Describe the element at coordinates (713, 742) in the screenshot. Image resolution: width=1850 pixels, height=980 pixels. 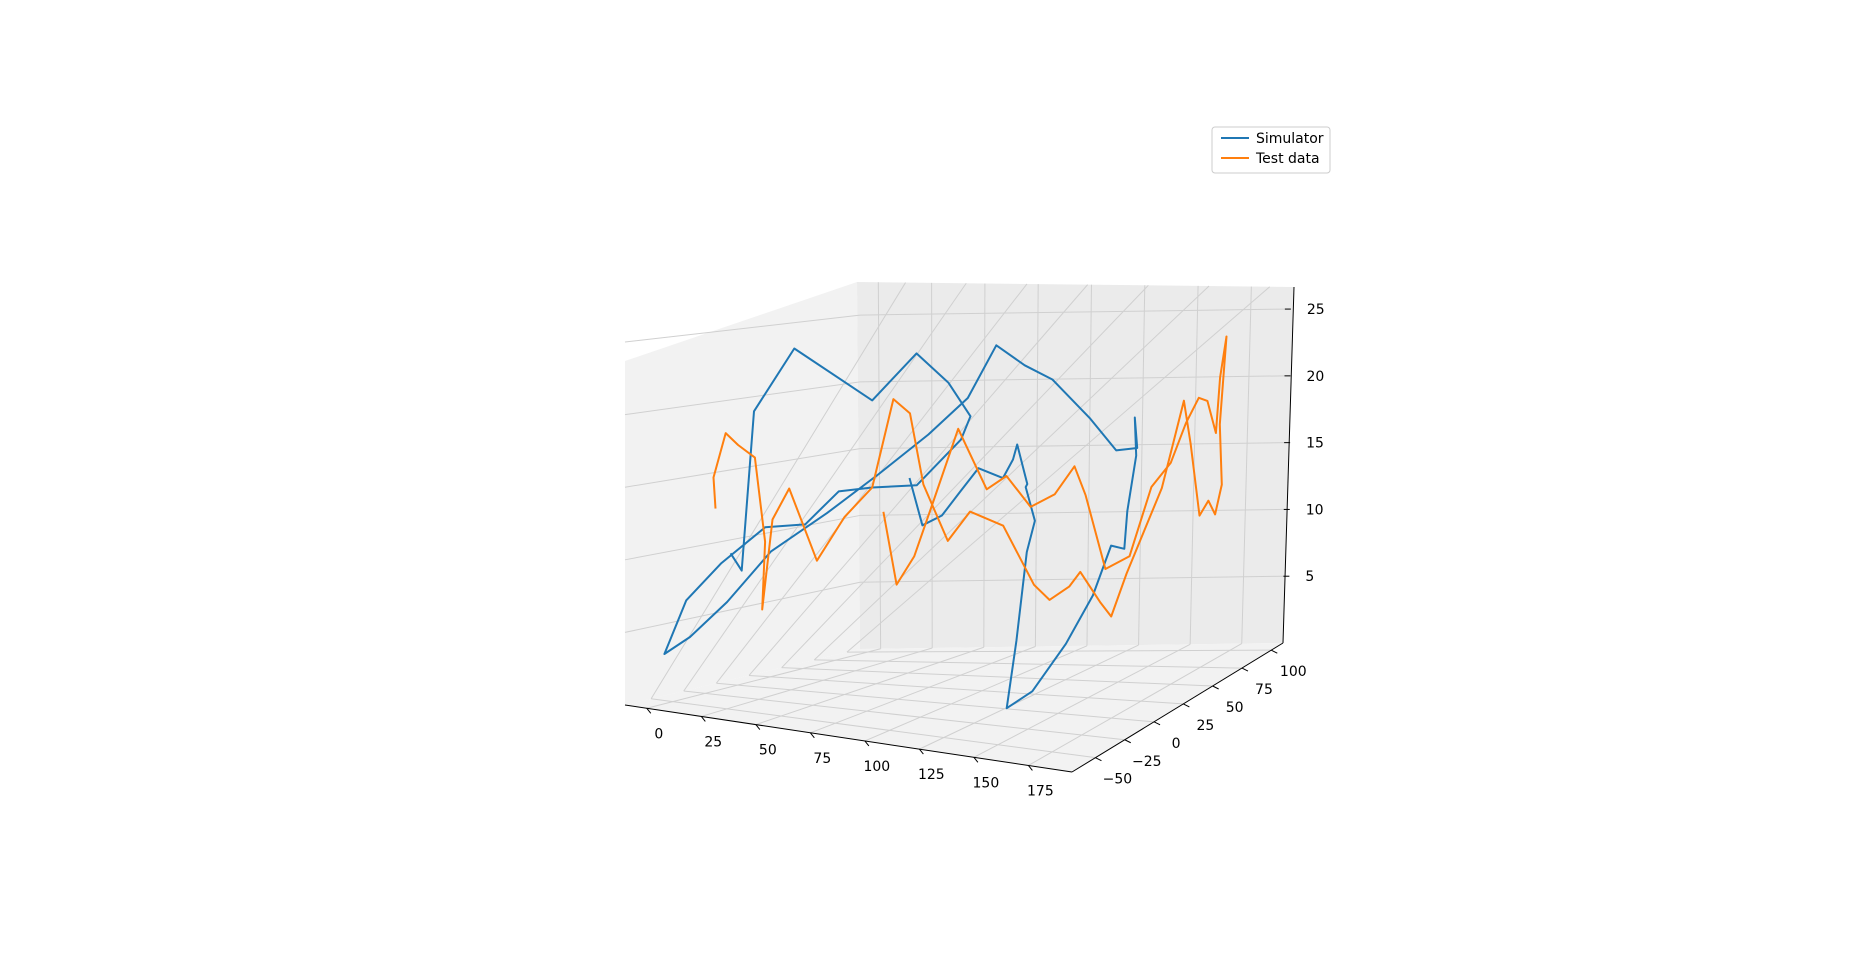
I see `x-tick-label: 25` at that location.